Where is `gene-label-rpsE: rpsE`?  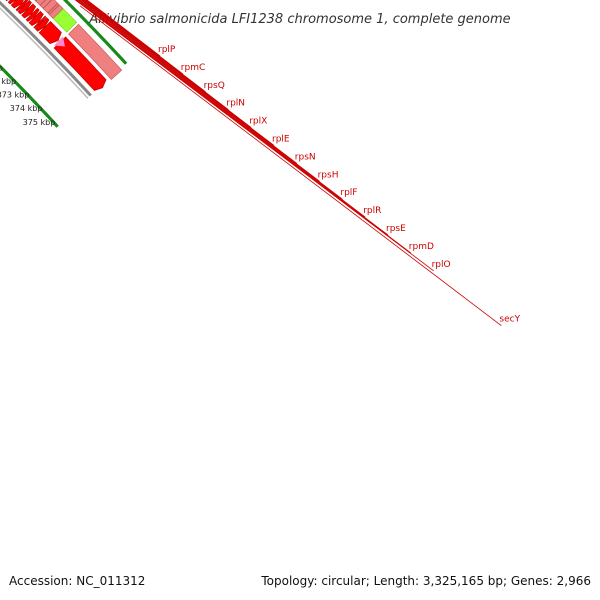
gene-label-rpsE: rpsE is located at coordinates (396, 229).